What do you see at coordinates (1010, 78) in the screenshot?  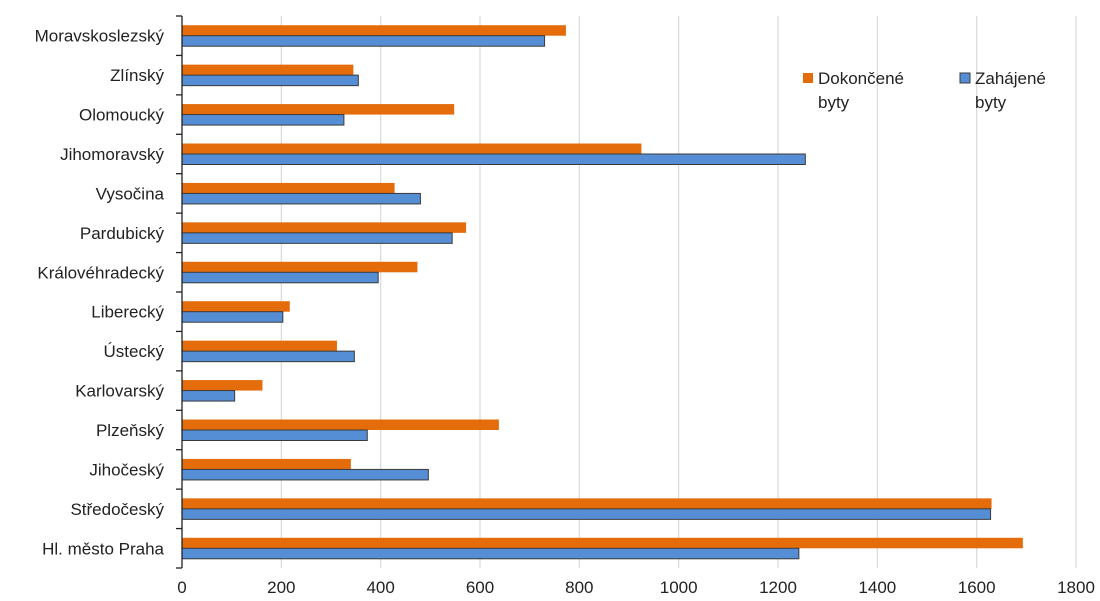 I see `legend-label: Zahájené` at bounding box center [1010, 78].